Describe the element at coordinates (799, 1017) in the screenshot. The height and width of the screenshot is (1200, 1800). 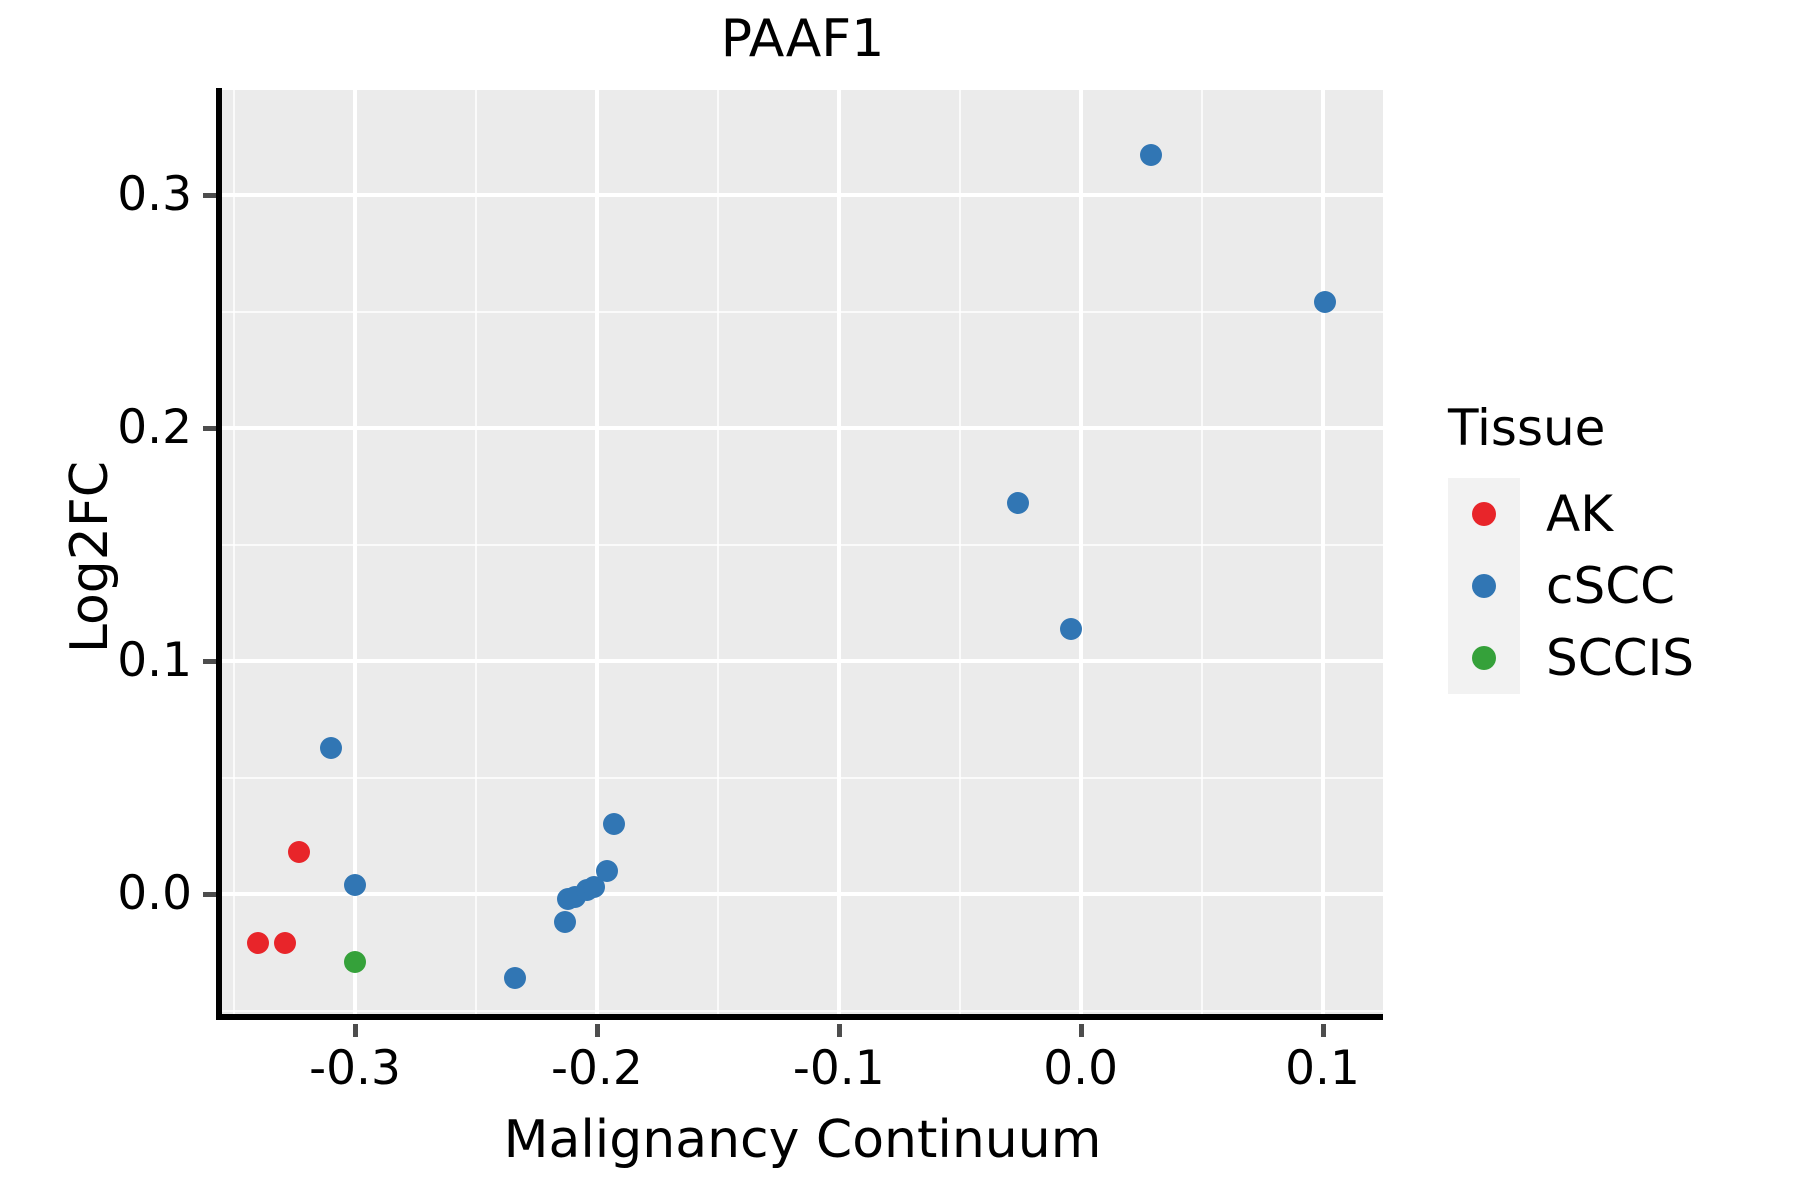
I see `x-axis-line` at that location.